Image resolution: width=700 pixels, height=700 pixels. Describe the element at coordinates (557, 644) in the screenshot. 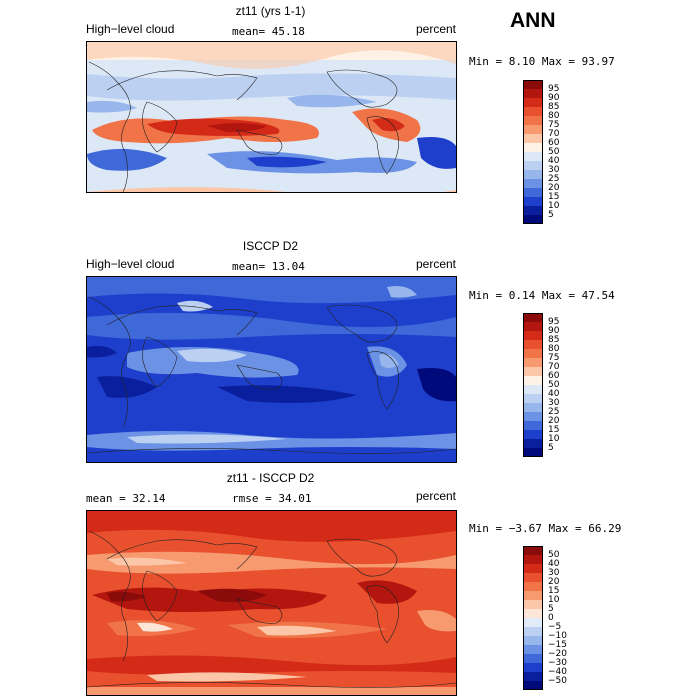

I see `colorbar-tick-label: −15` at that location.